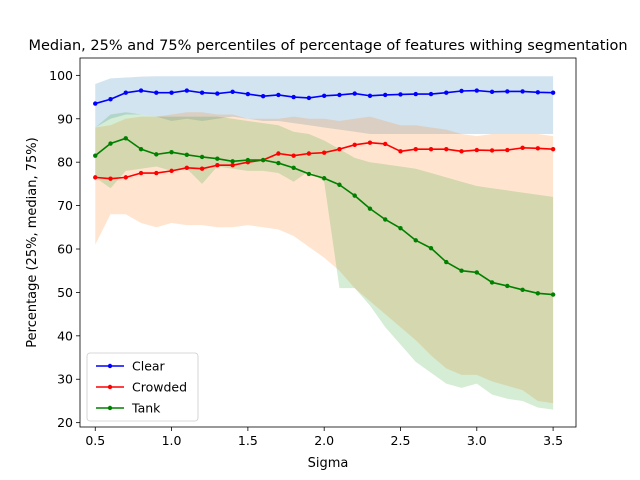 This screenshot has height=480, width=640. I want to click on y-axis-ticks: 20 30 40 50 60 70 80 90 100, so click(64, 249).